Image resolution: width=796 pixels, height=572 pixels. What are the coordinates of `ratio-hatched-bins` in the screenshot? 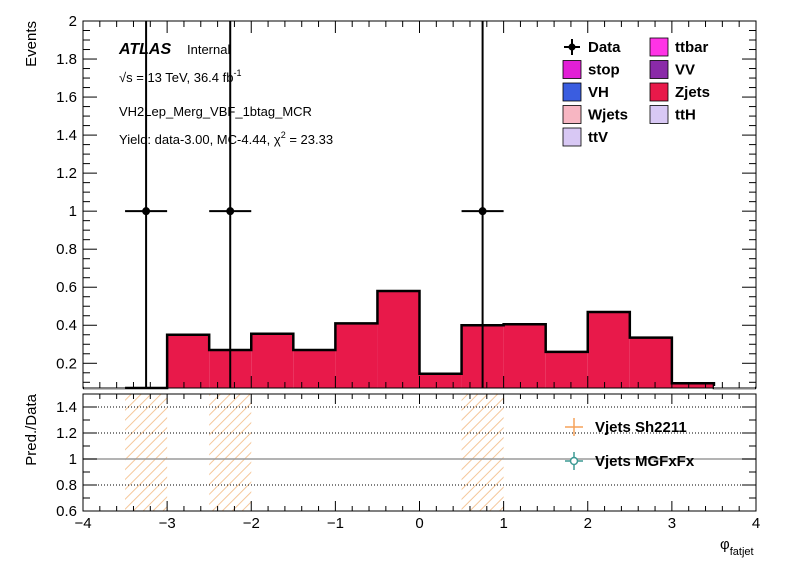 It's located at (314, 452).